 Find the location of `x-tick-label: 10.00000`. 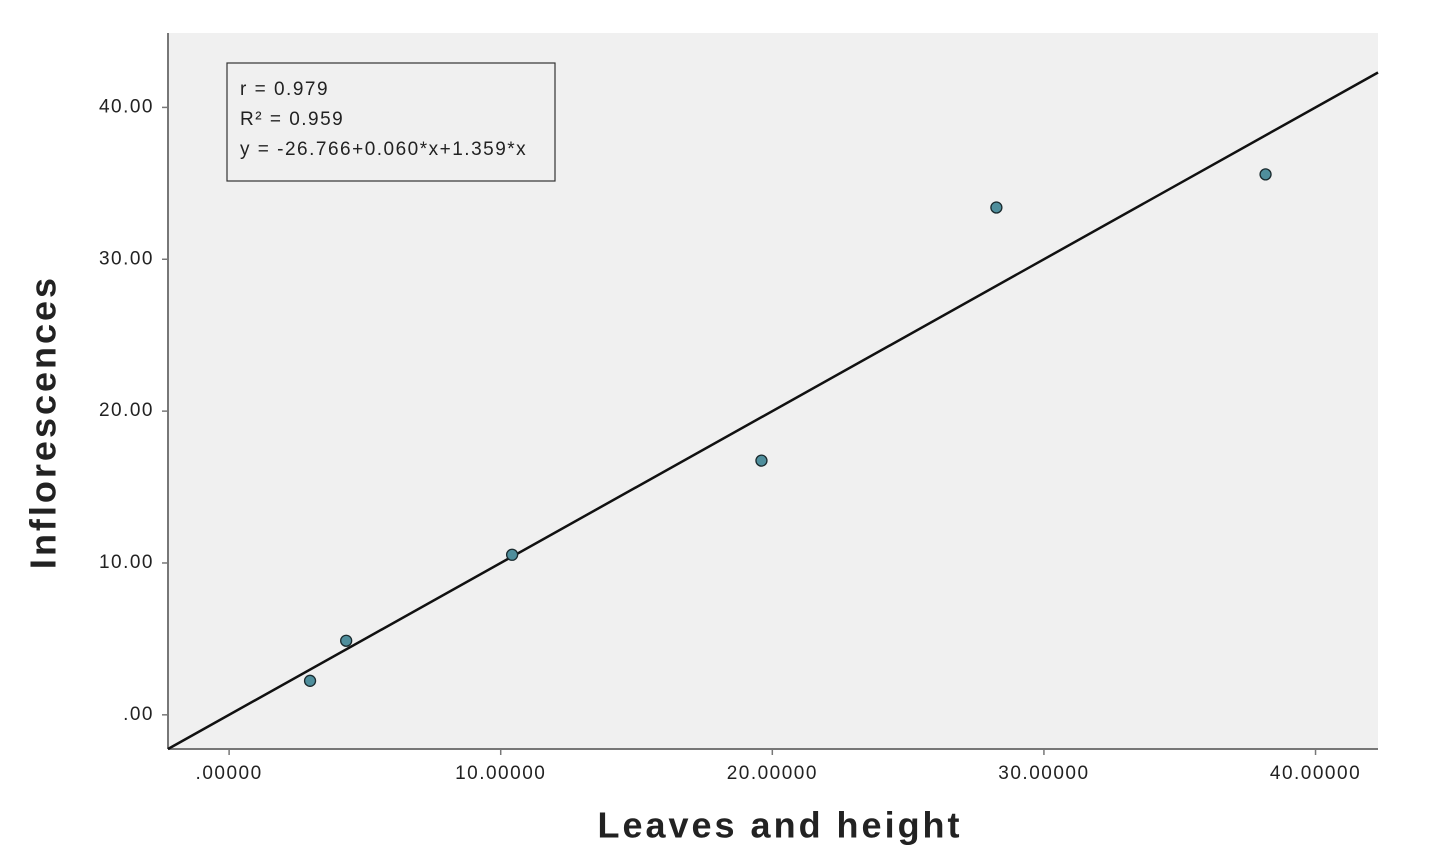

x-tick-label: 10.00000 is located at coordinates (500, 773).